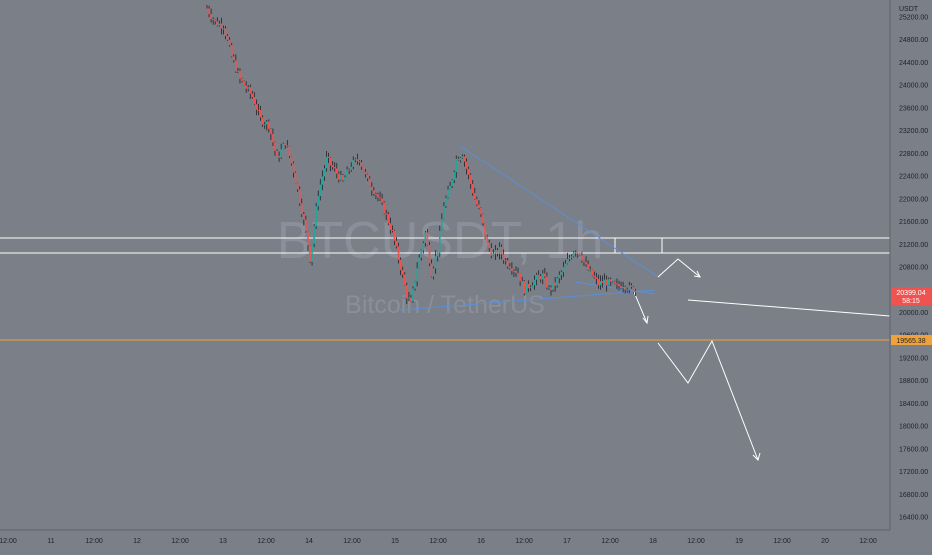 The height and width of the screenshot is (555, 932). What do you see at coordinates (911, 301) in the screenshot?
I see `current-price-countdown: 58:15` at bounding box center [911, 301].